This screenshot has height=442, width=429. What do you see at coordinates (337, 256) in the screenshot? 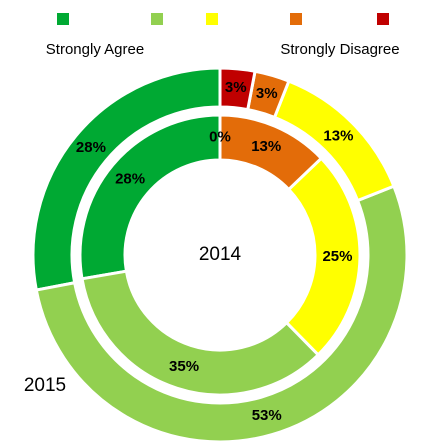
I see `value-label: 25%` at bounding box center [337, 256].